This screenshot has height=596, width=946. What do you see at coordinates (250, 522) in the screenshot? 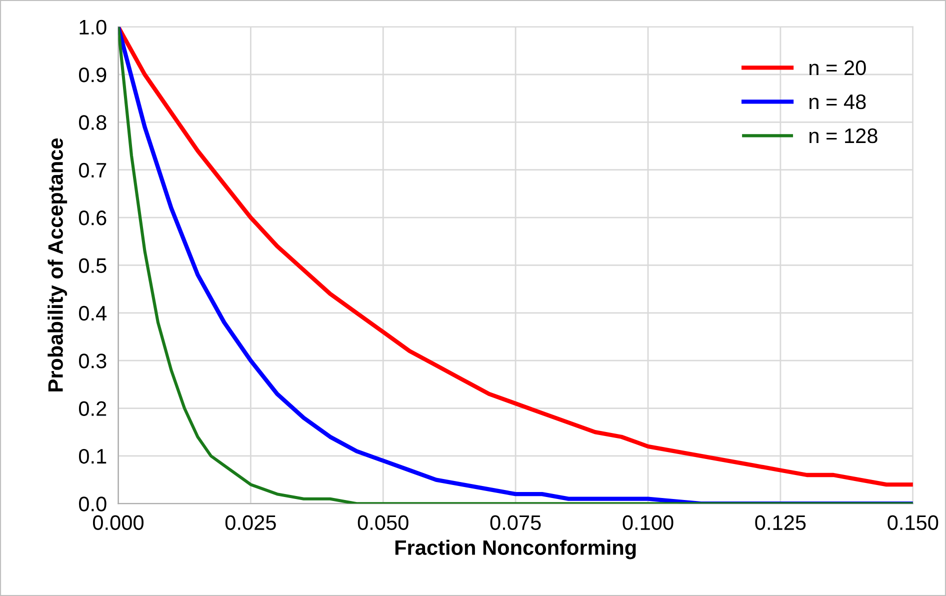
I see `x-tick-label: 0.025` at bounding box center [250, 522].